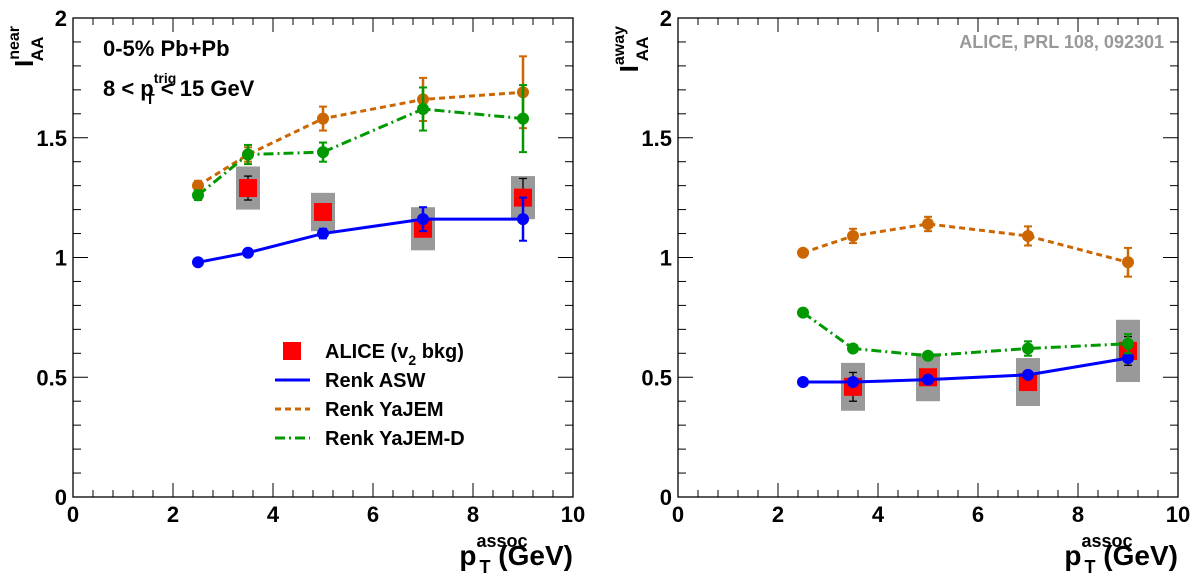  Describe the element at coordinates (166, 48) in the screenshot. I see `system-label: 0-5% Pb+Pb` at that location.